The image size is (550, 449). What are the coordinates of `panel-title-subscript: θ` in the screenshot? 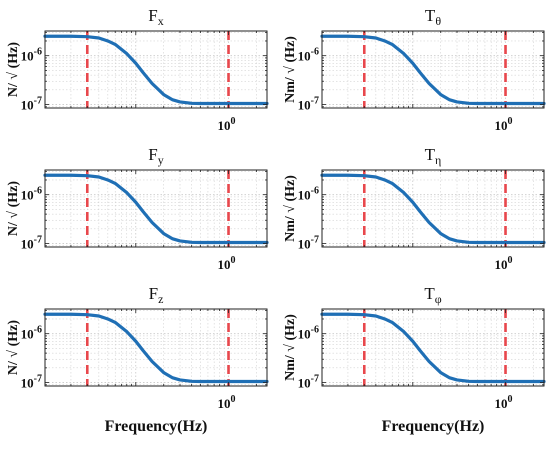 It's located at (438, 21).